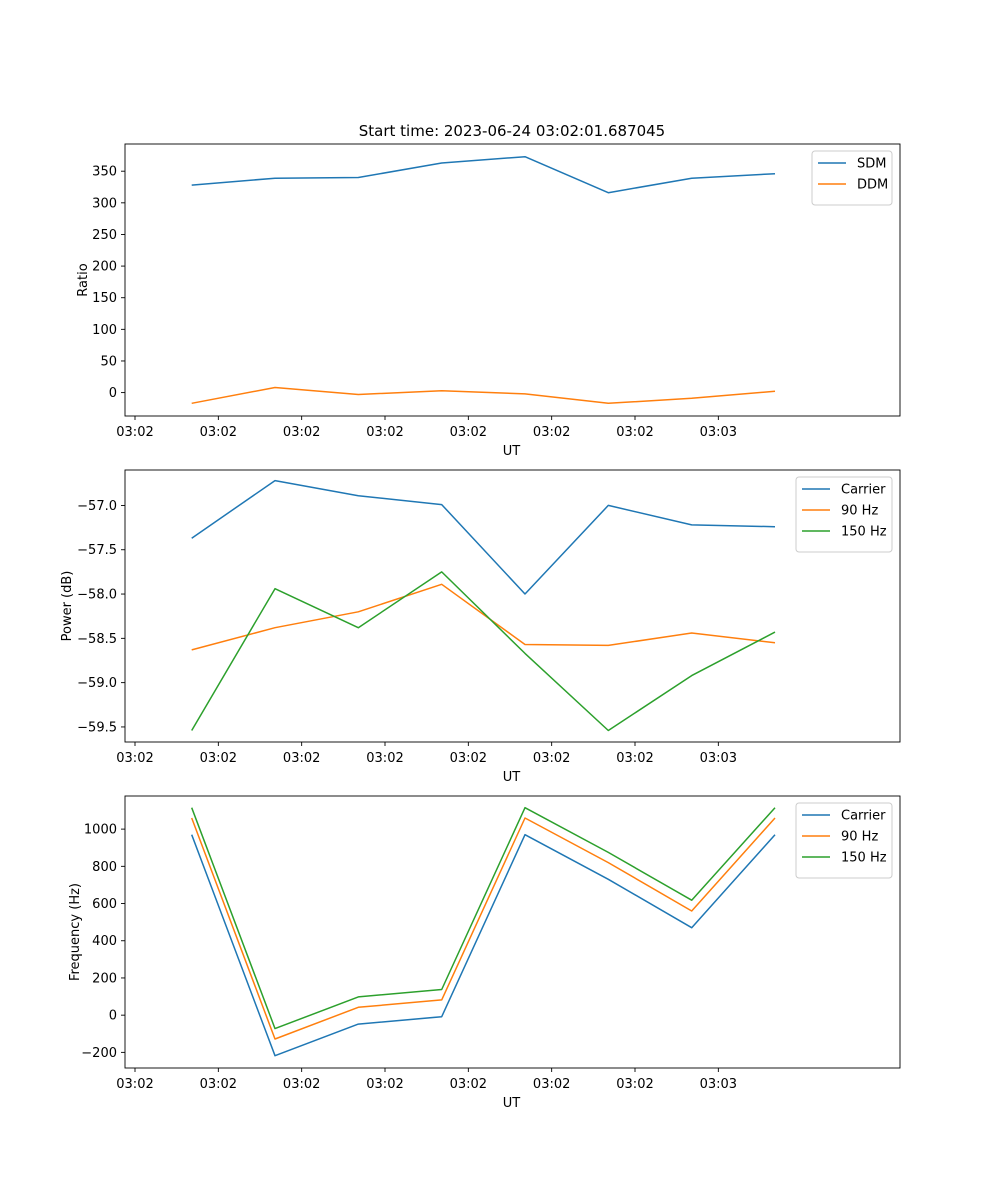 The image size is (1000, 1200). Describe the element at coordinates (104, 172) in the screenshot. I see `ratio-y-tick-label: 350` at that location.